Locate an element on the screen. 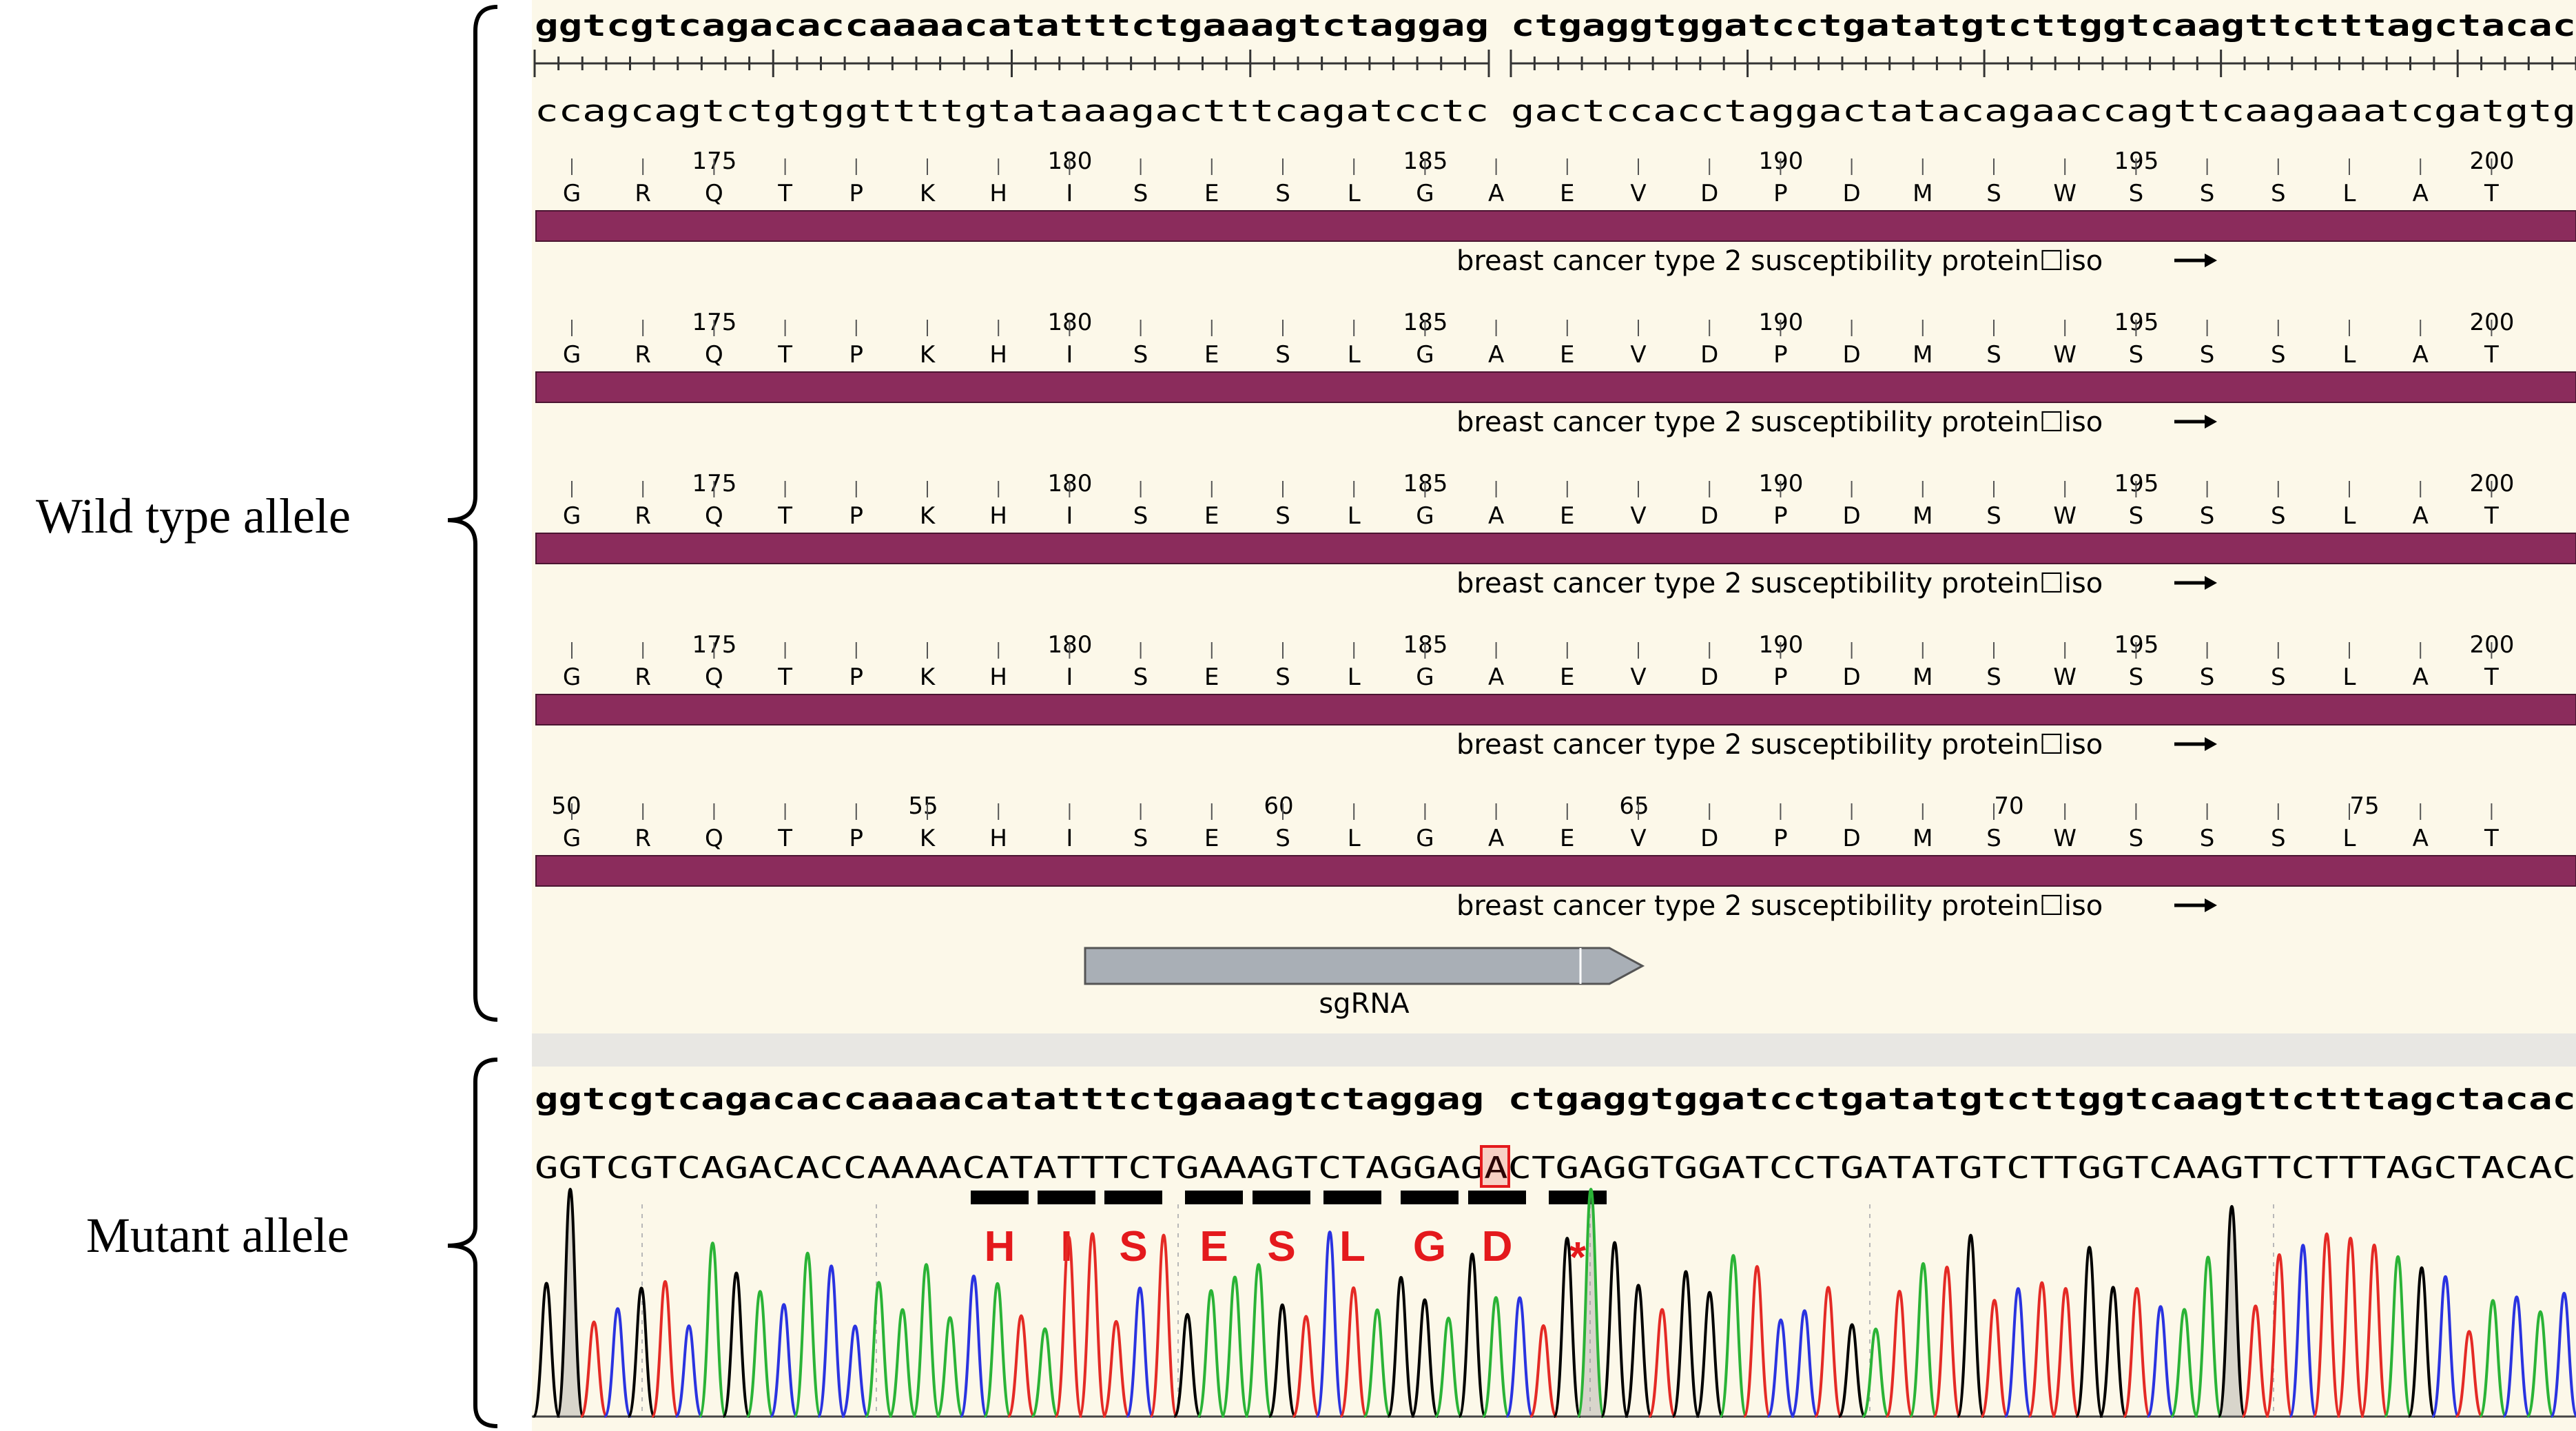 This screenshot has height=1431, width=2576. sgrna-arrow is located at coordinates (1364, 966).